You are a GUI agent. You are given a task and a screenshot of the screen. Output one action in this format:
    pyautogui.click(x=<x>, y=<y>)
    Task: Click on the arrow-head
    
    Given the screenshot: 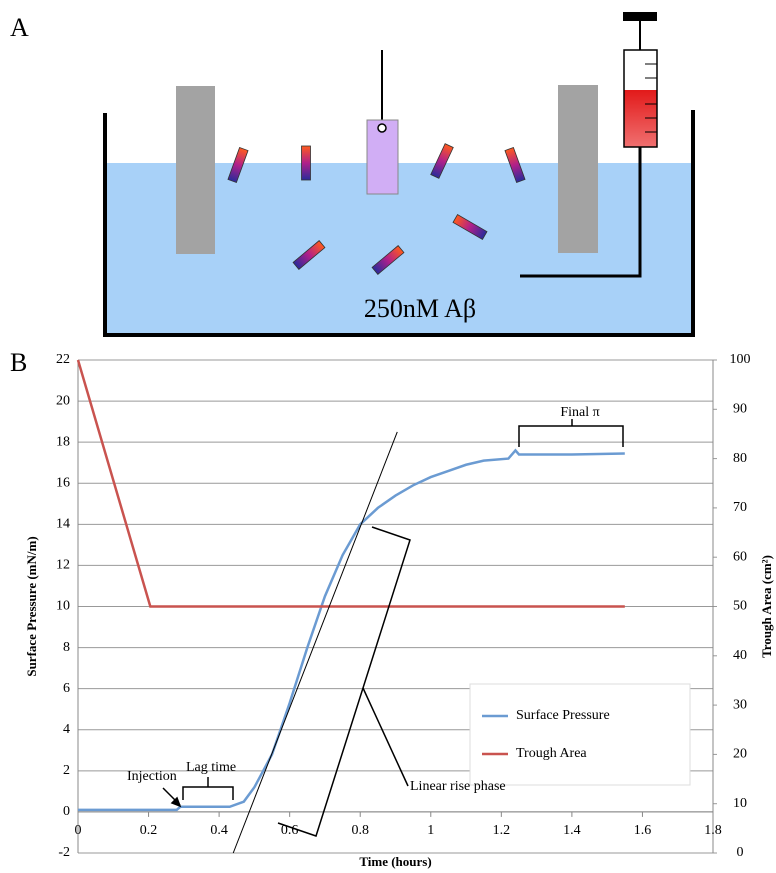 What is the action you would take?
    pyautogui.click(x=176, y=802)
    